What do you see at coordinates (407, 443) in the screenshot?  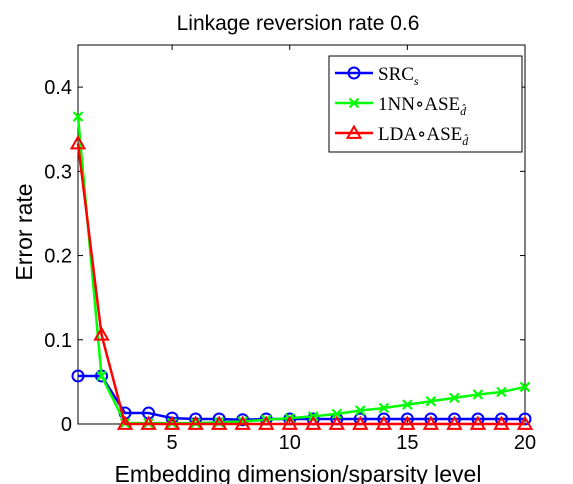 I see `x-tick-label: 15` at bounding box center [407, 443].